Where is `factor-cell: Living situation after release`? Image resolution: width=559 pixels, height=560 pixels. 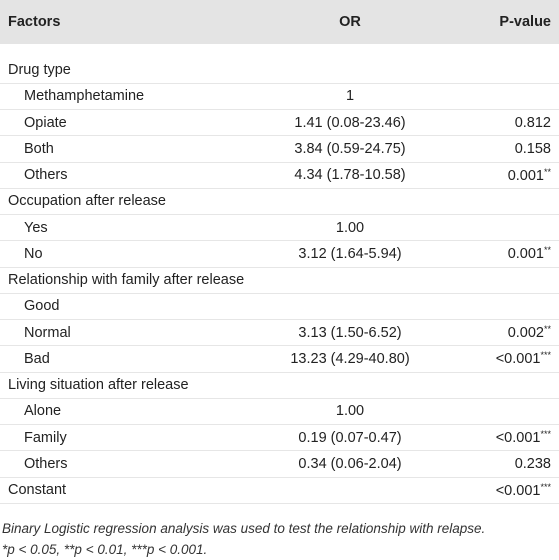
factor-cell: Living situation after release is located at coordinates (128, 385).